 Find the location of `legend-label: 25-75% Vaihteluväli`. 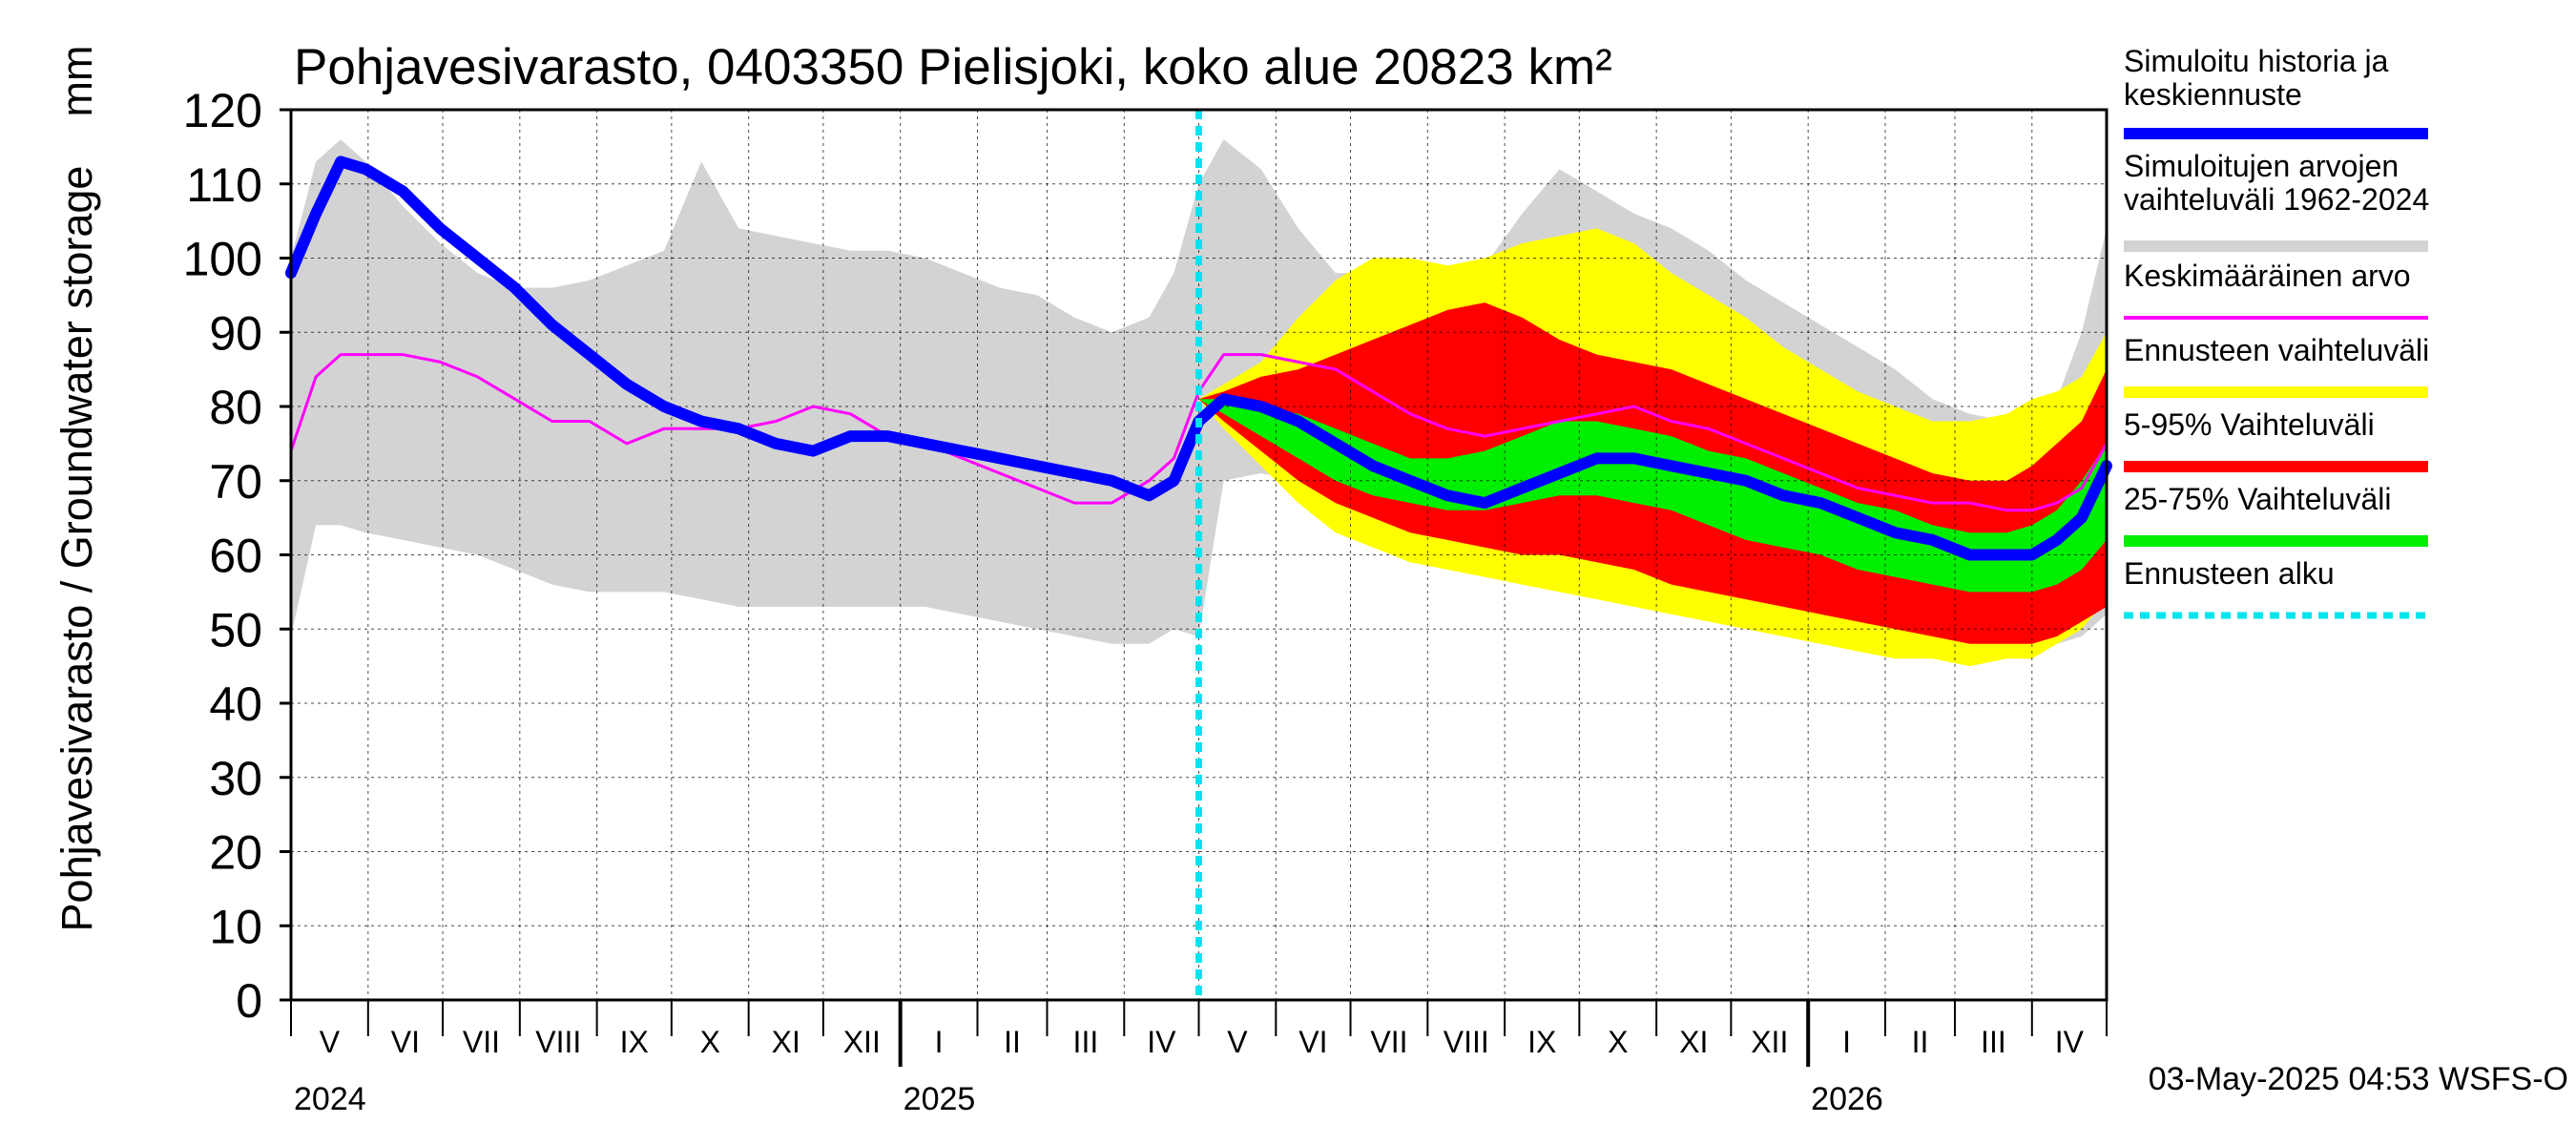

legend-label: 25-75% Vaihteluväli is located at coordinates (2257, 499).